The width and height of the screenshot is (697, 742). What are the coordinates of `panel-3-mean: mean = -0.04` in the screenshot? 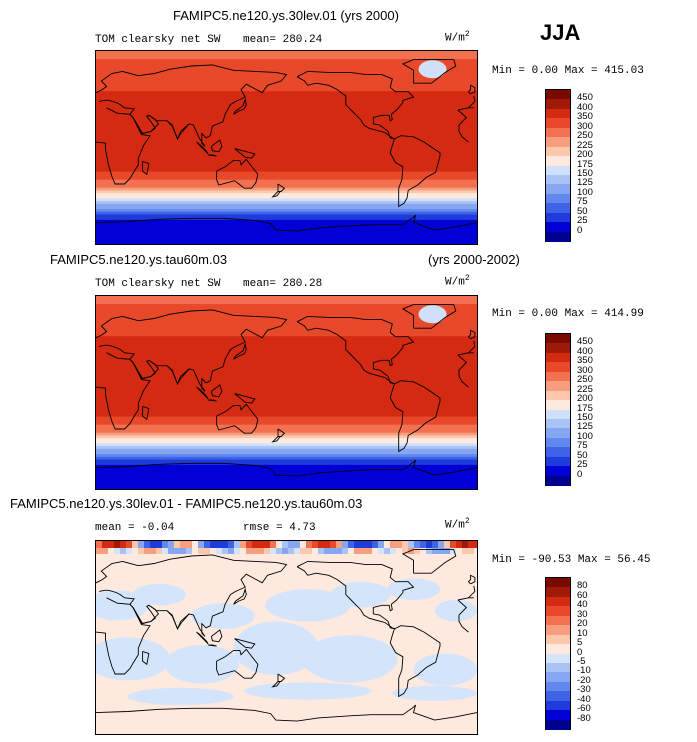 It's located at (135, 528).